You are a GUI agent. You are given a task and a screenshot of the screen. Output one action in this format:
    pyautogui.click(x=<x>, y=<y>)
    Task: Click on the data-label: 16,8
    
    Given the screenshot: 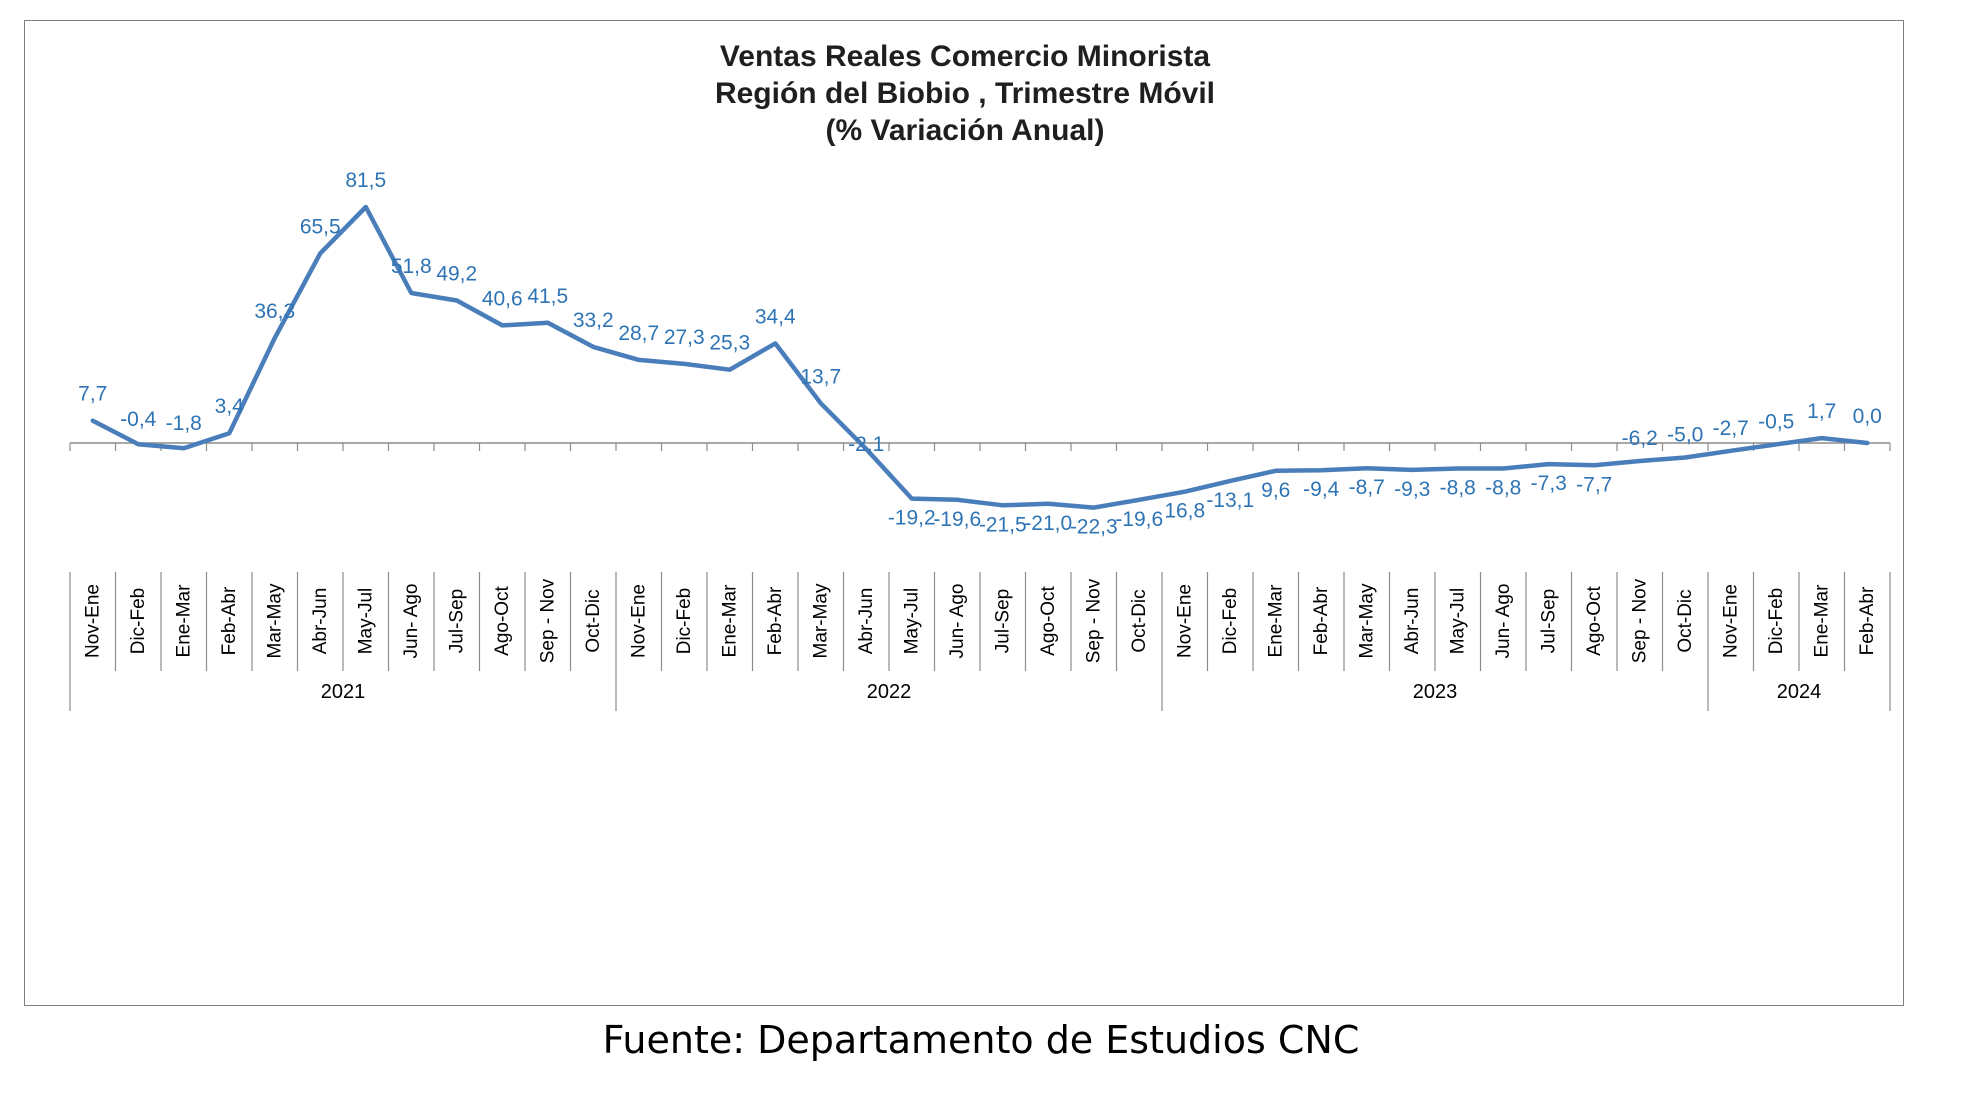 What is the action you would take?
    pyautogui.click(x=1184, y=511)
    